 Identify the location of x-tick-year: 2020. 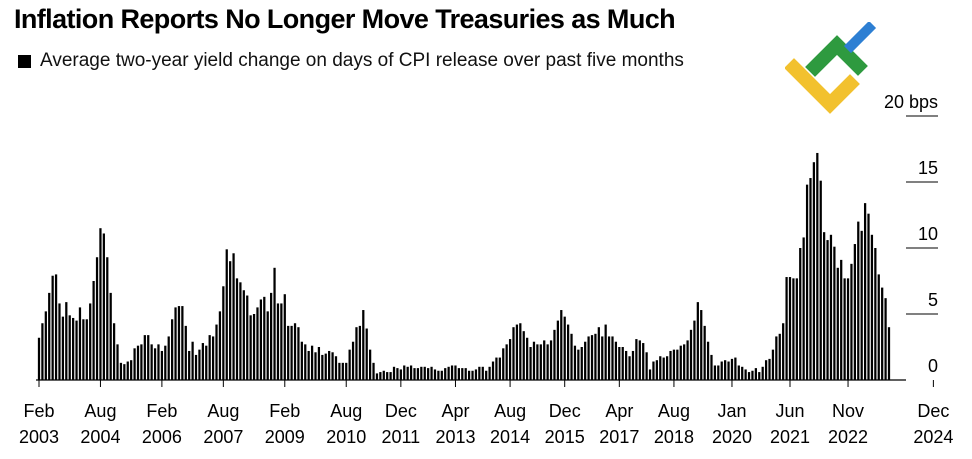
(732, 437).